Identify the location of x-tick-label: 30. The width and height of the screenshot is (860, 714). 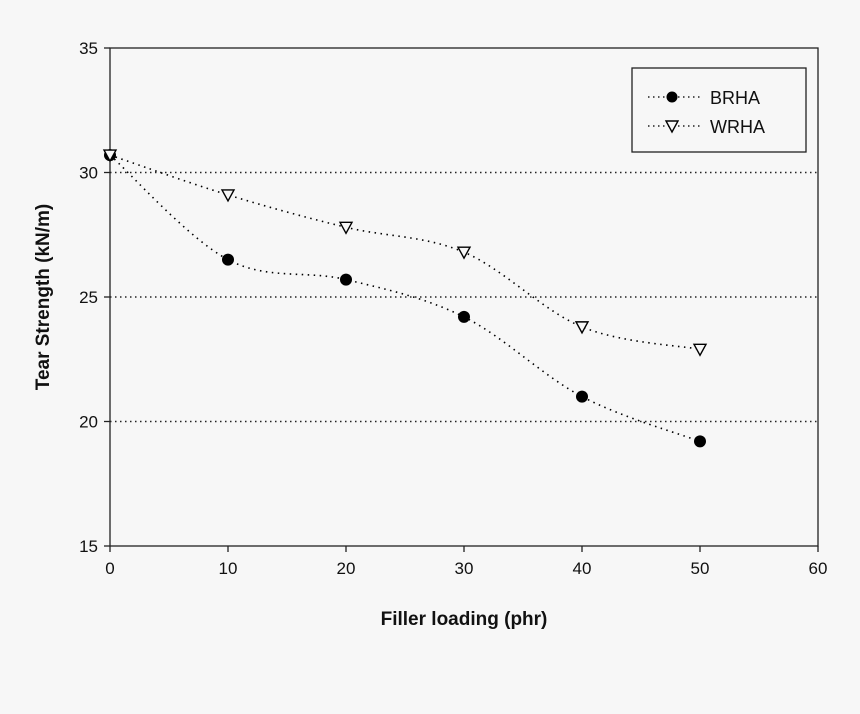
(464, 568).